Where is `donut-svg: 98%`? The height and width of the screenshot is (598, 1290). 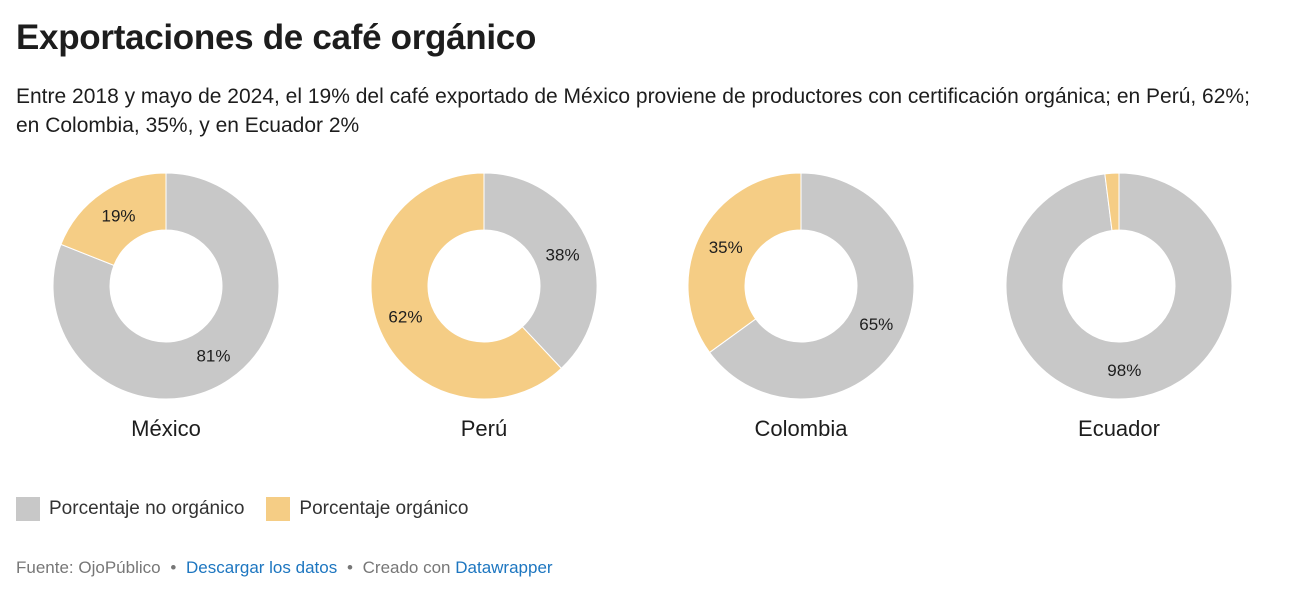 donut-svg: 98% is located at coordinates (1119, 286).